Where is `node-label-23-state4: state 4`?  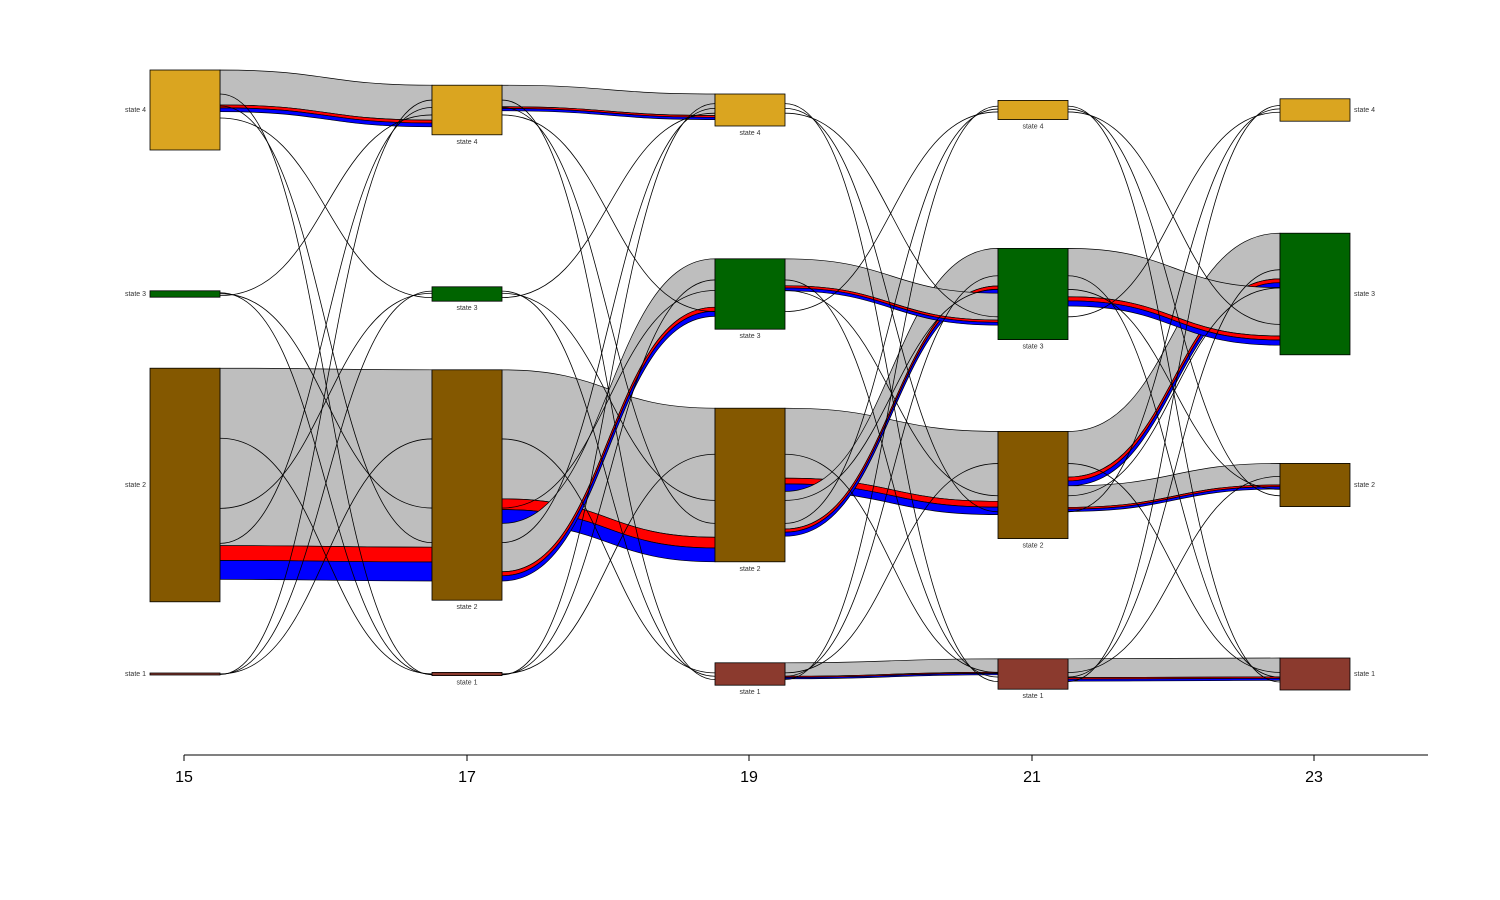
node-label-23-state4: state 4 is located at coordinates (1364, 110).